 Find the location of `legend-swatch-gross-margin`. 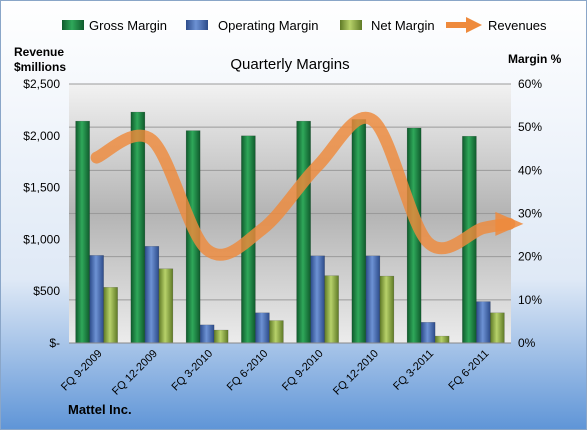

legend-swatch-gross-margin is located at coordinates (73, 25).